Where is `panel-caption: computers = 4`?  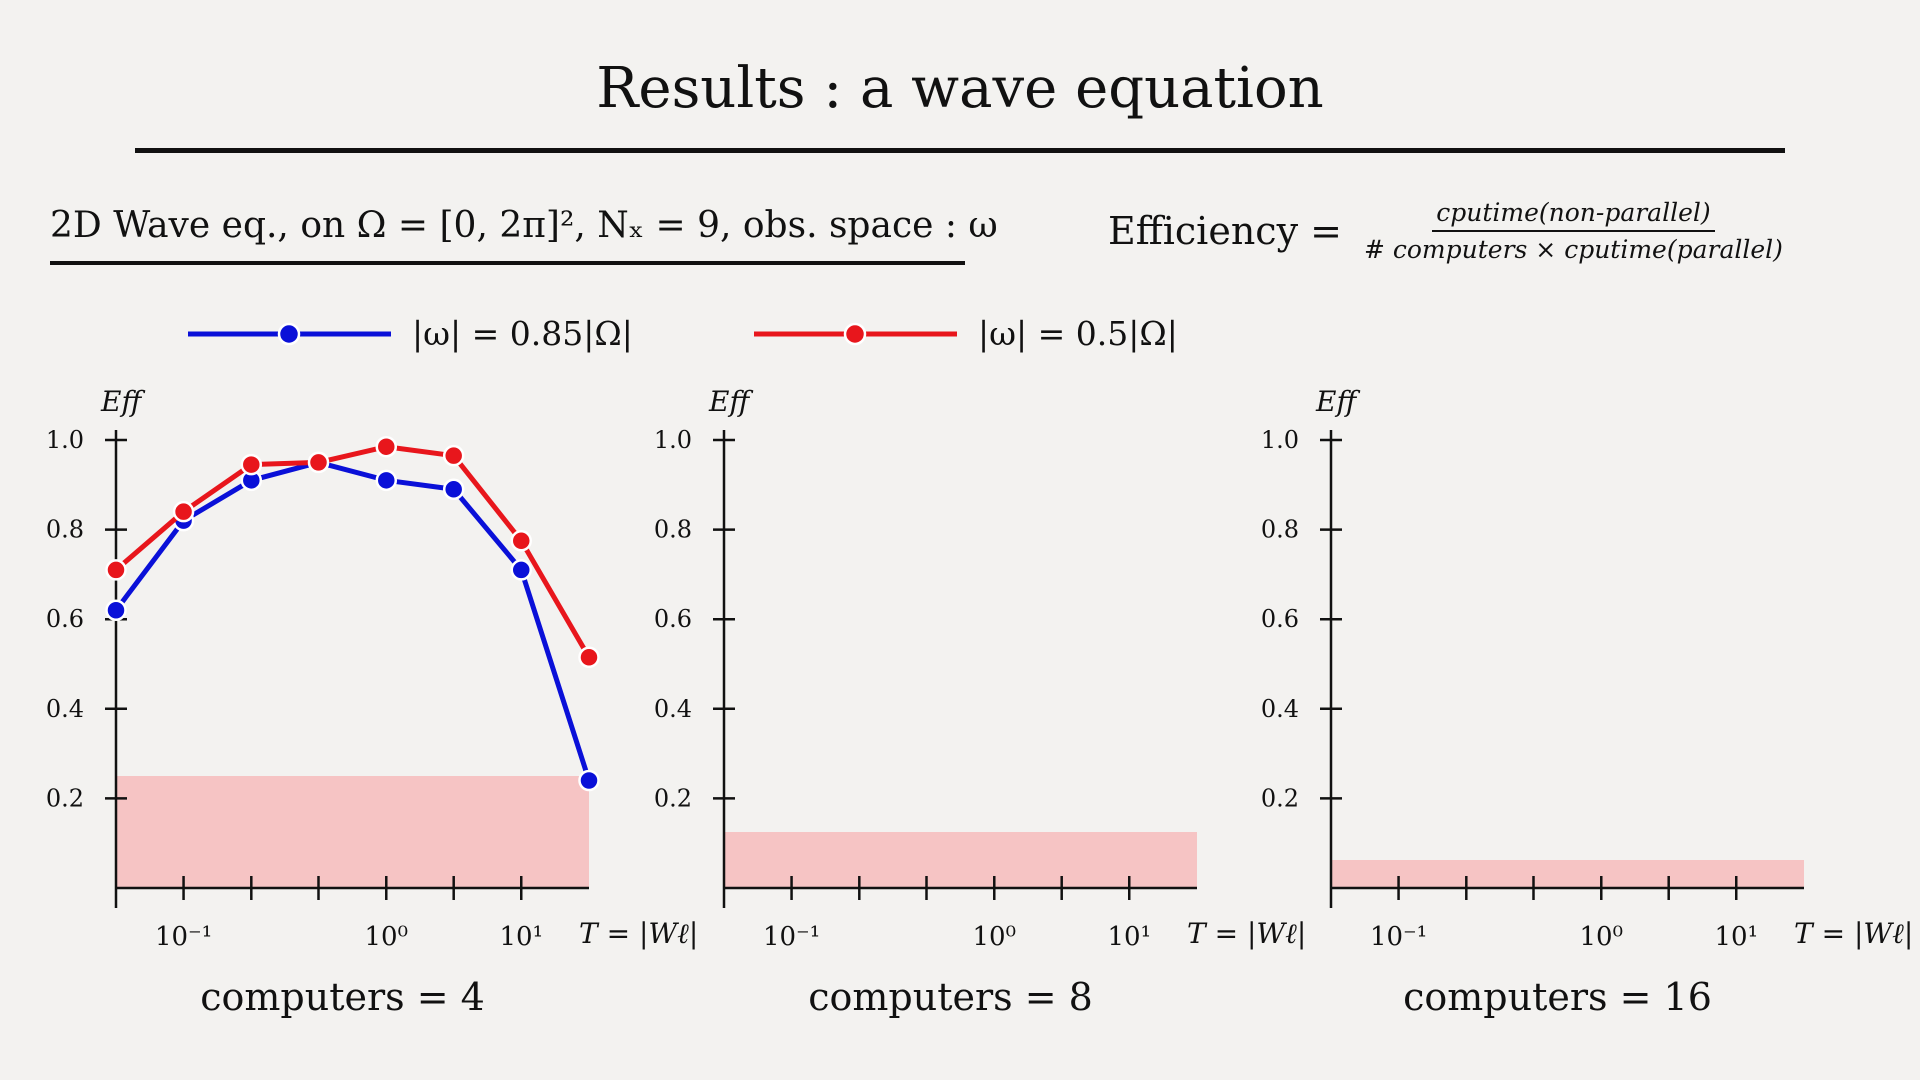 panel-caption: computers = 4 is located at coordinates (342, 997).